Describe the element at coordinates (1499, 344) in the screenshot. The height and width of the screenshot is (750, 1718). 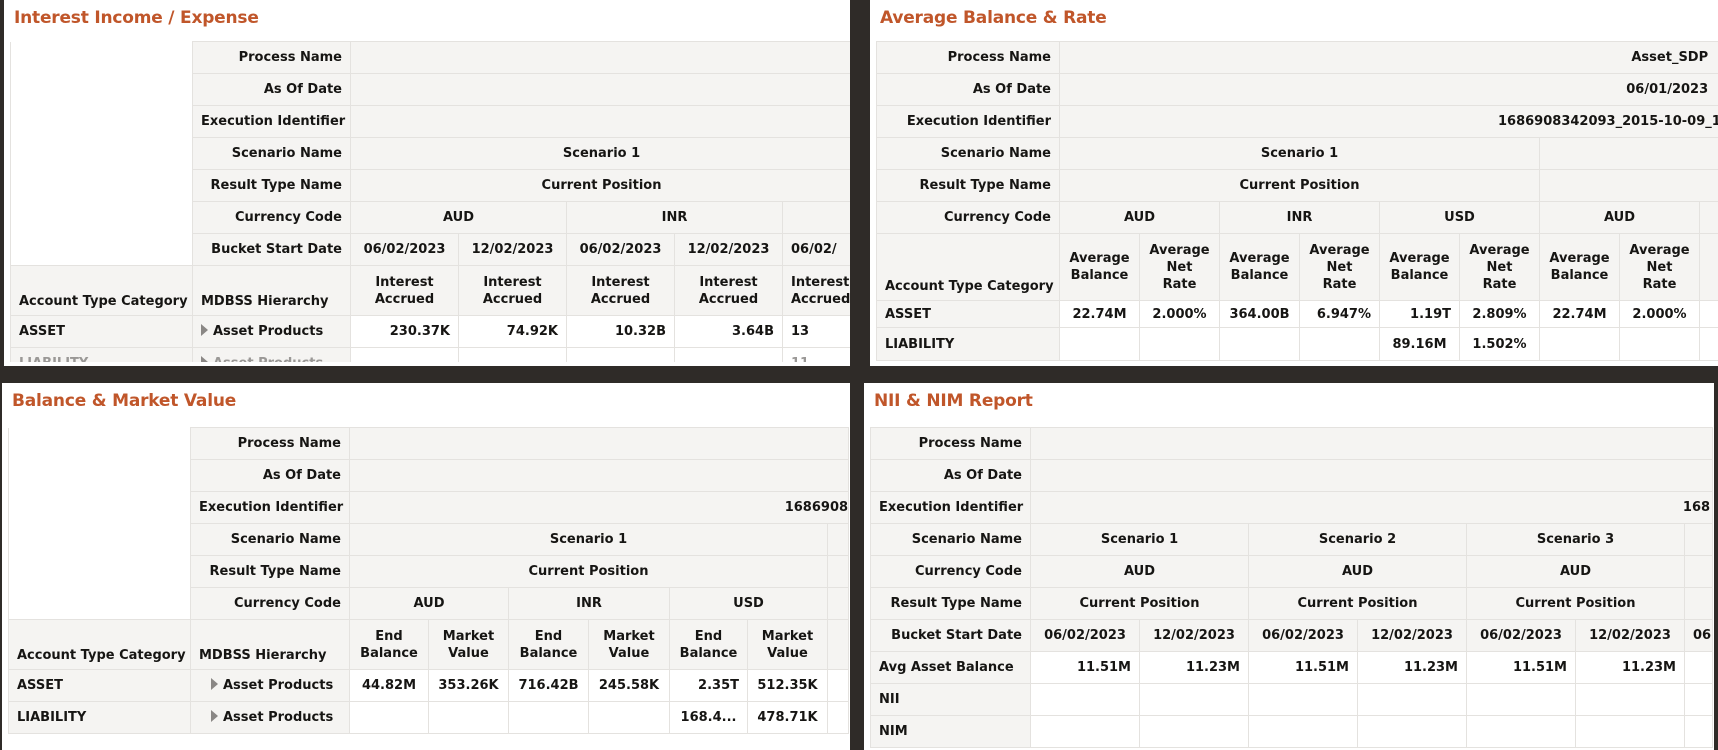
I see `cell-value: 1.502%` at that location.